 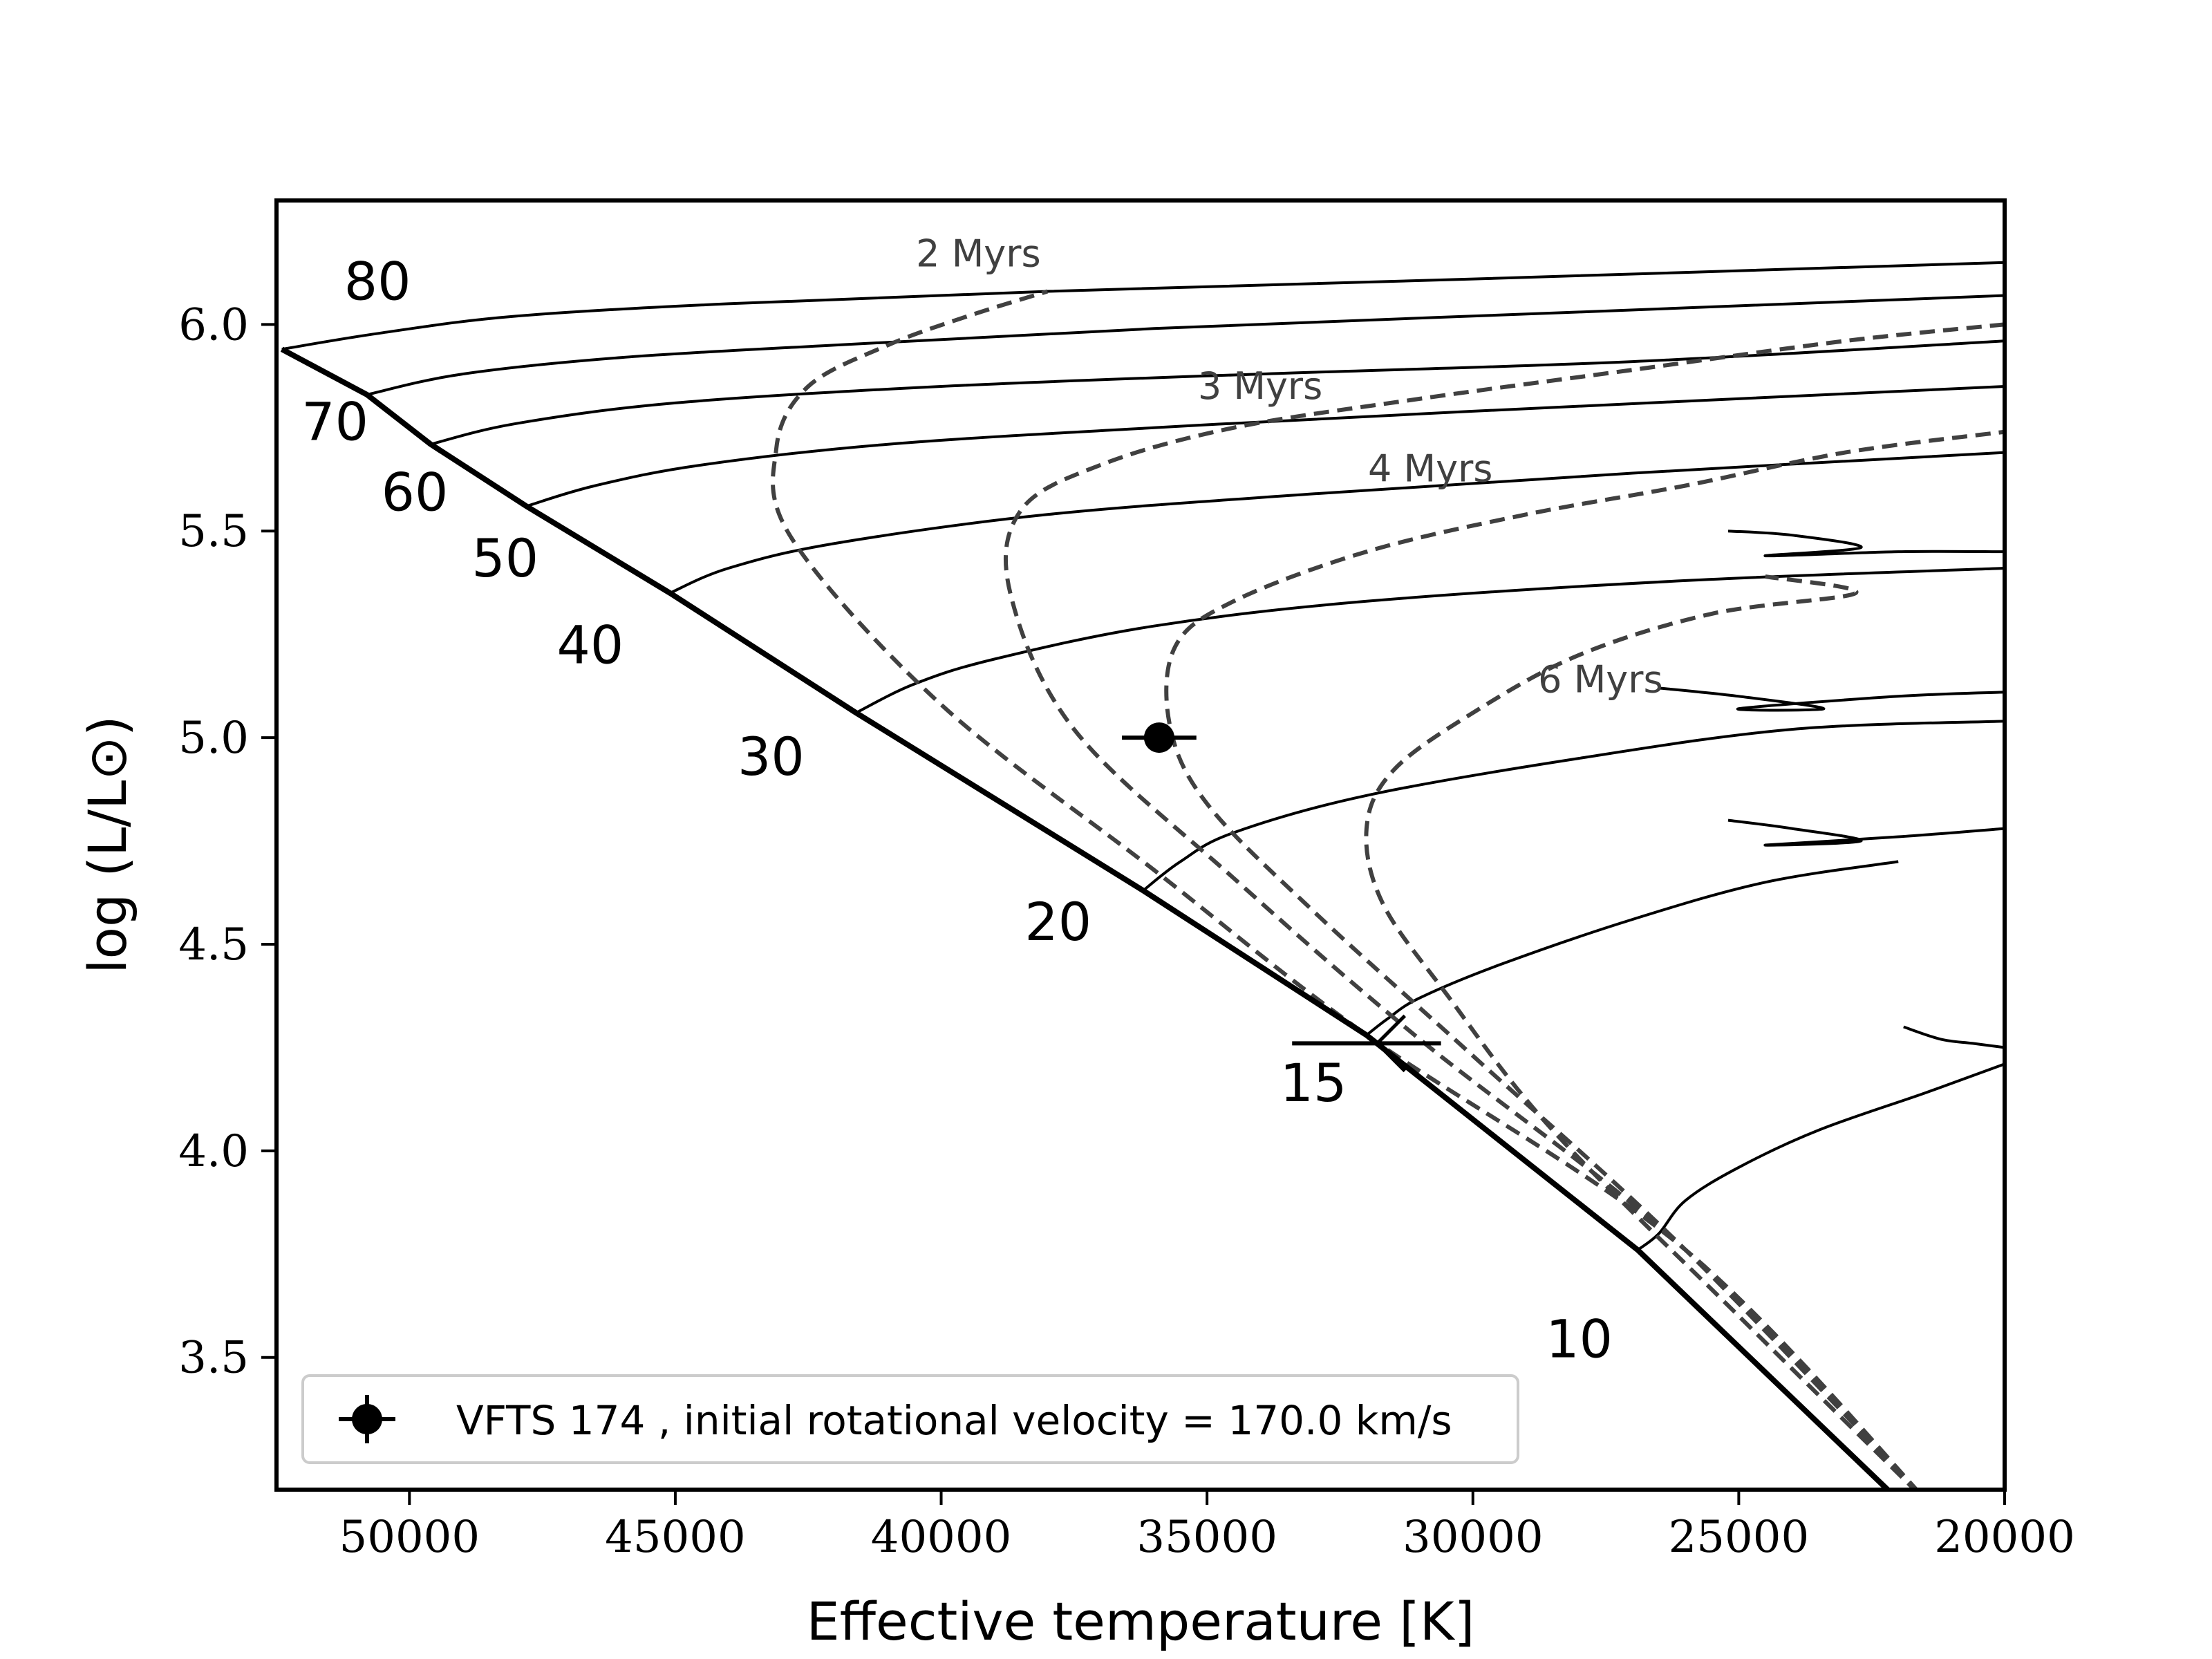 I want to click on y-tick-label: 5.0, so click(x=214, y=739).